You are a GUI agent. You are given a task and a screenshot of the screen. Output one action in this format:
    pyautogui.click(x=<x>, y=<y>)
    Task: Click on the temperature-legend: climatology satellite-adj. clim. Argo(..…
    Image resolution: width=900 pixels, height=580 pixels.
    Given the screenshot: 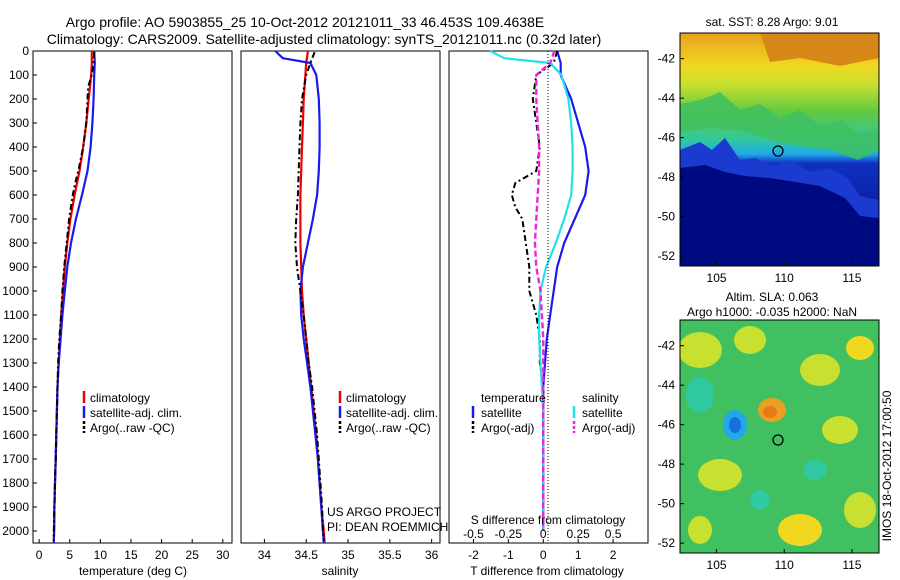 What is the action you would take?
    pyautogui.click(x=132, y=413)
    